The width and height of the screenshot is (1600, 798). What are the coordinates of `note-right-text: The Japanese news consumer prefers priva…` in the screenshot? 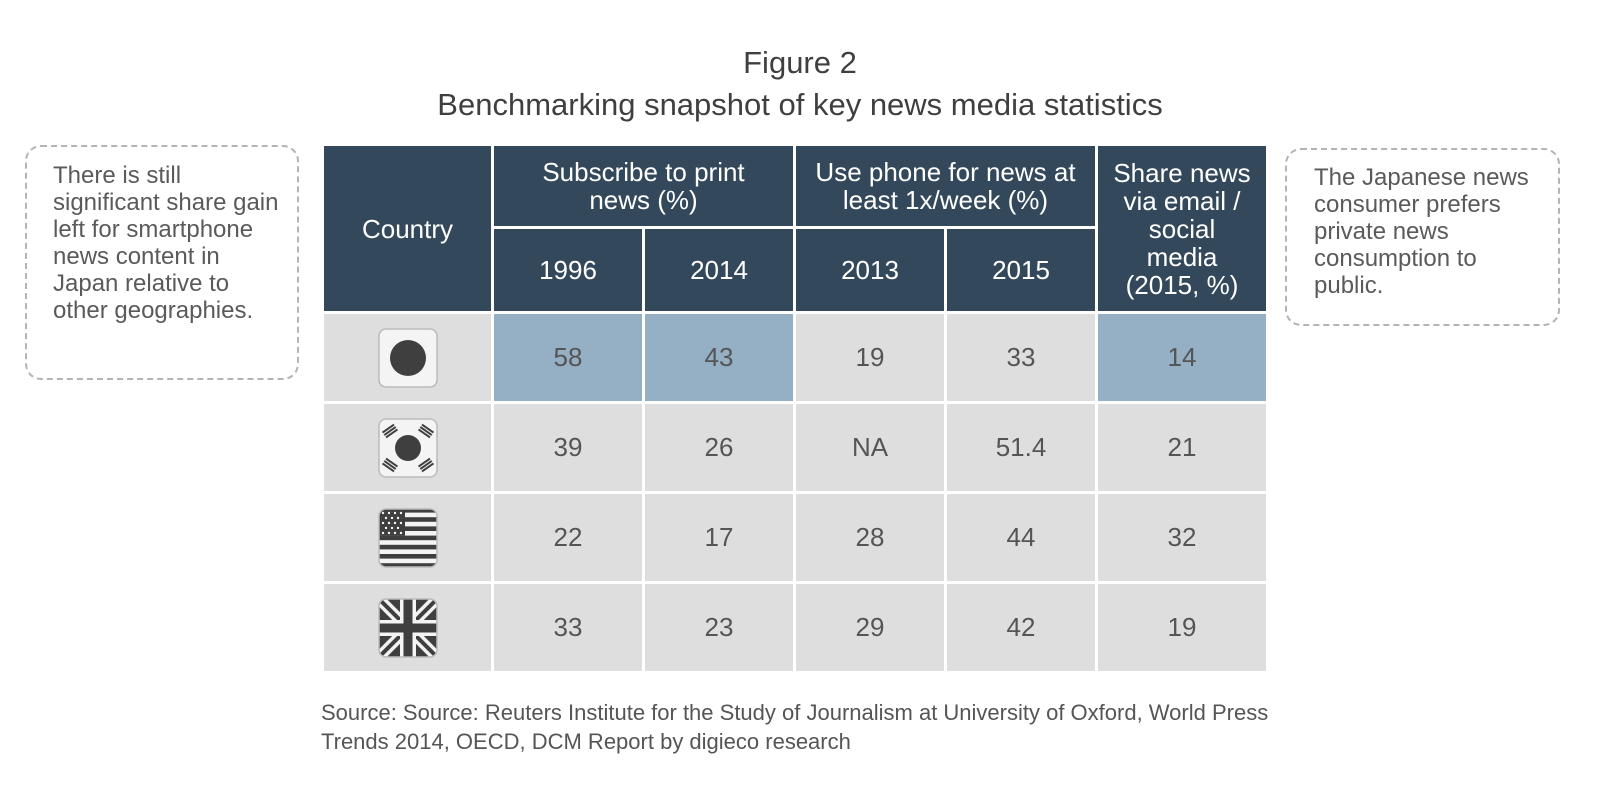 It's located at (1421, 231).